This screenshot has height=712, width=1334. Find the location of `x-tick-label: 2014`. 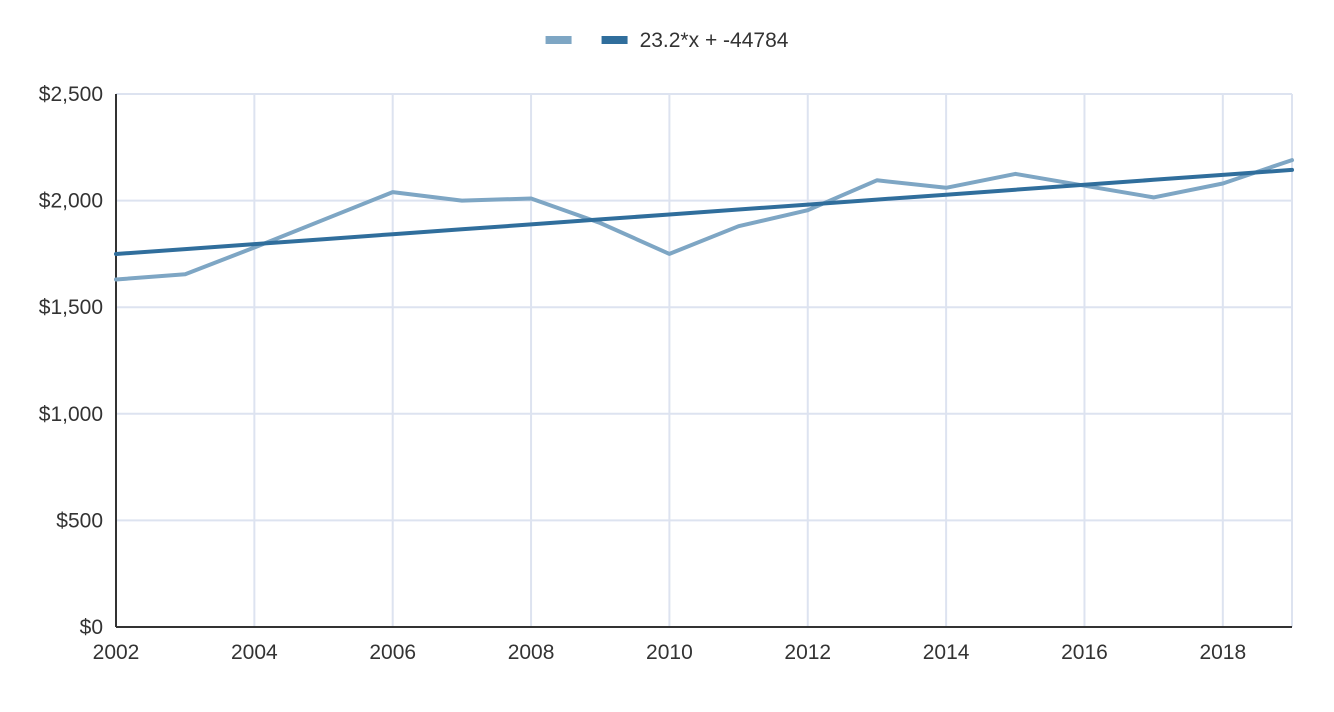

x-tick-label: 2014 is located at coordinates (946, 652).